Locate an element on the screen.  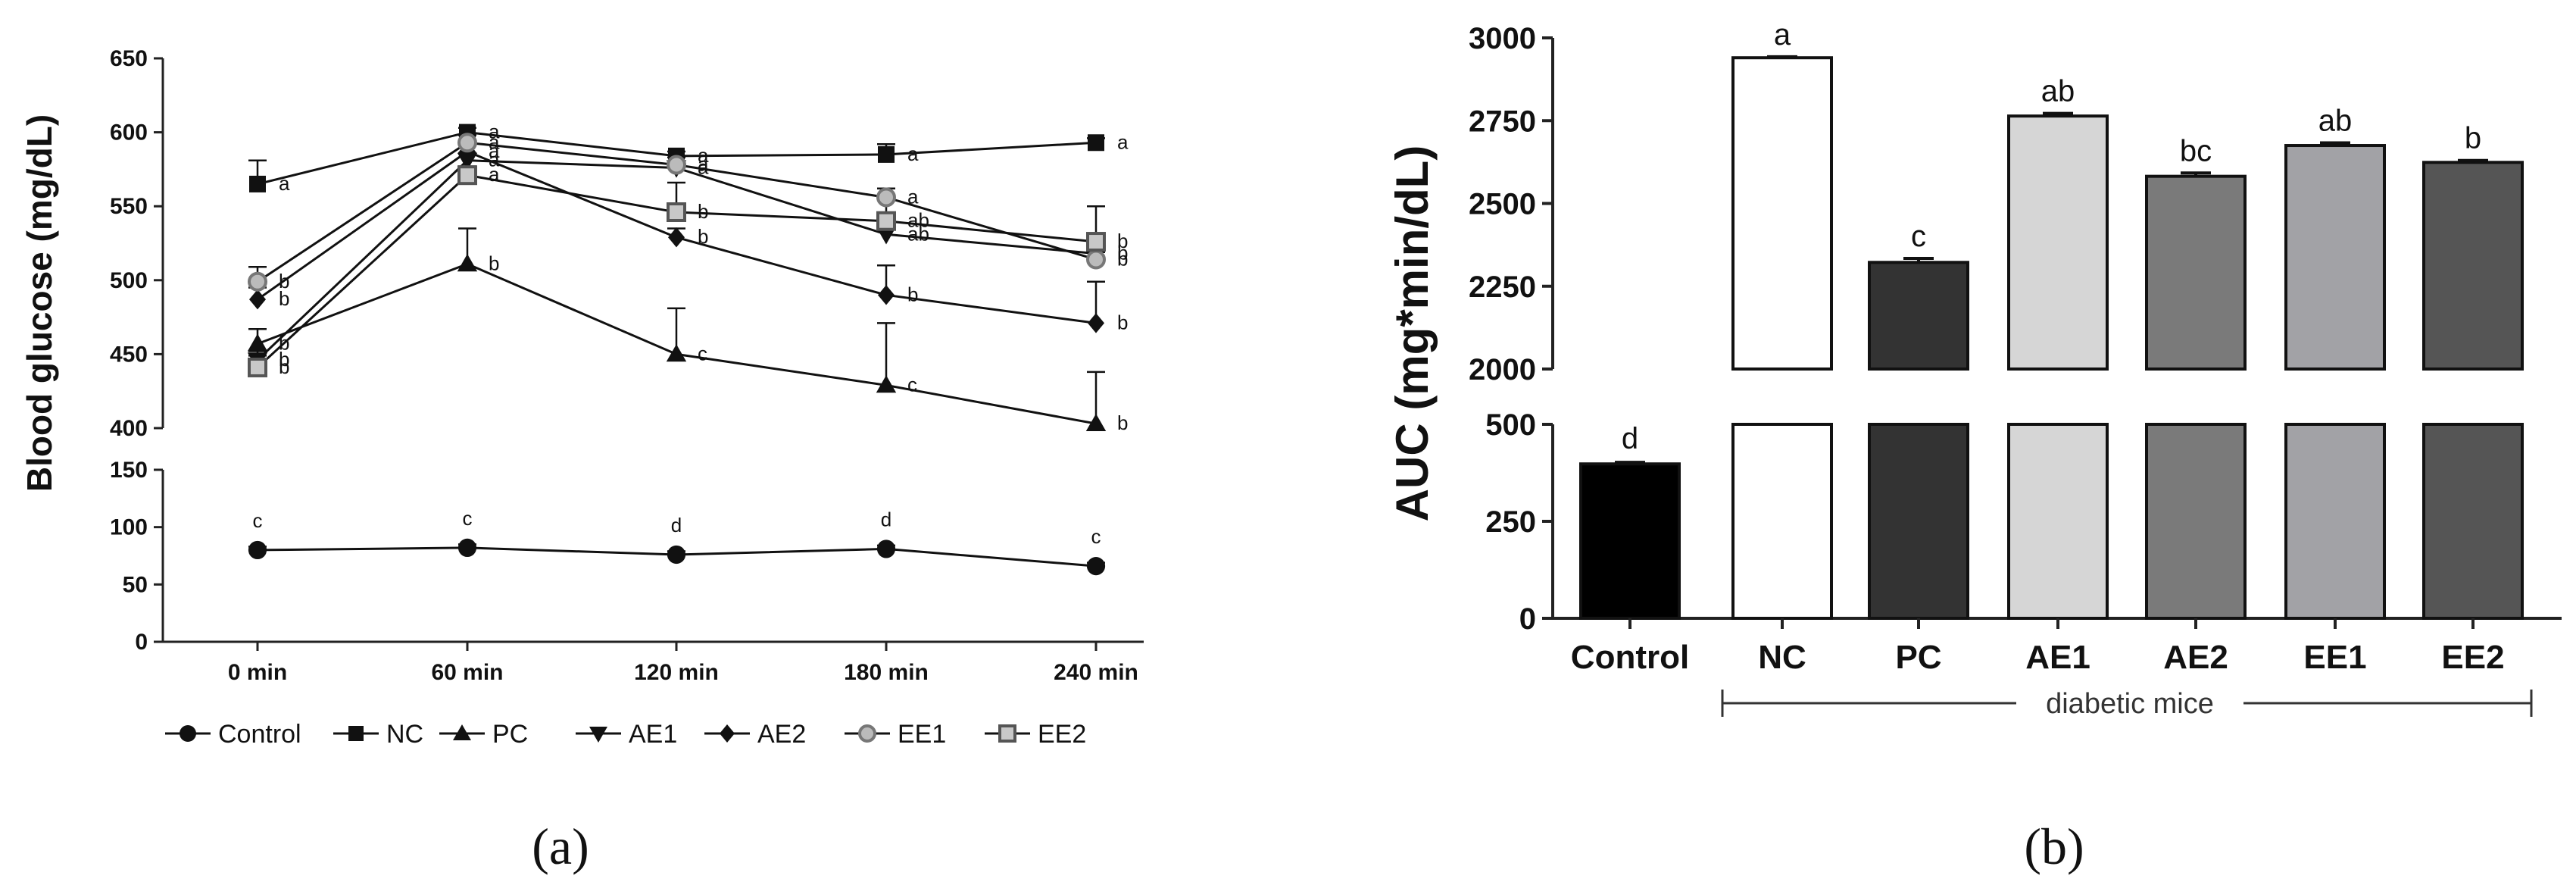
legend-label: NC is located at coordinates (404, 734).